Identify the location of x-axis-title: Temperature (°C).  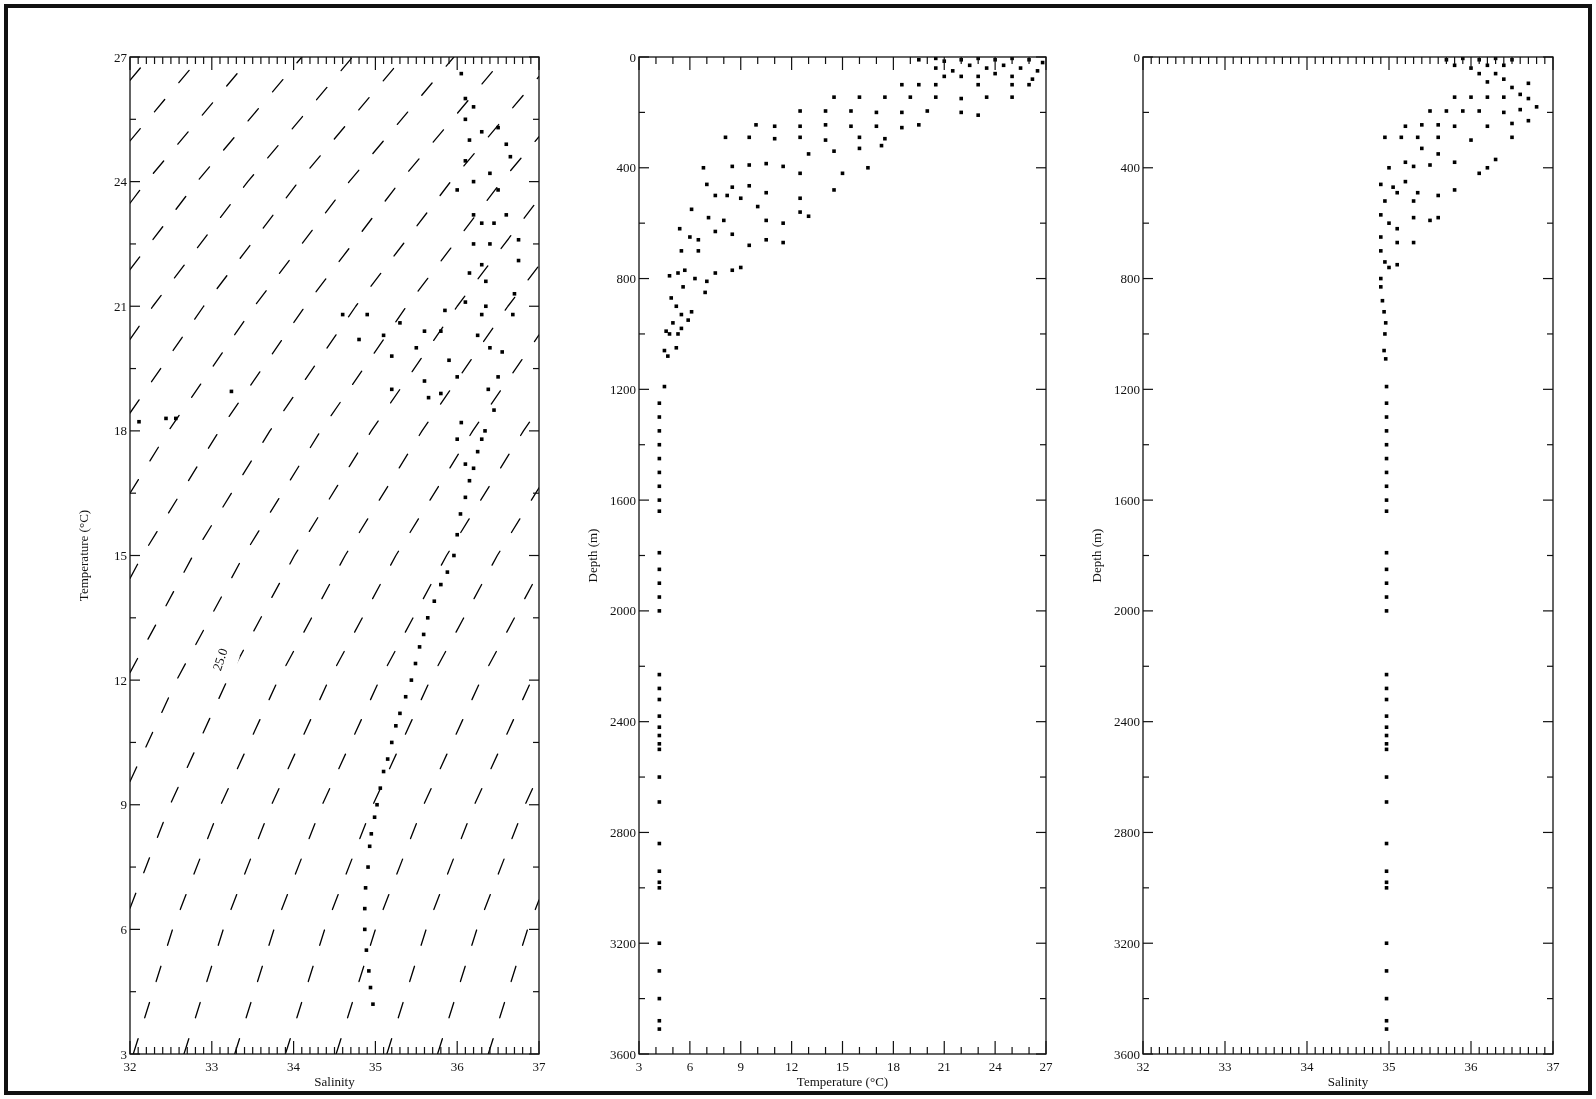
(842, 1081).